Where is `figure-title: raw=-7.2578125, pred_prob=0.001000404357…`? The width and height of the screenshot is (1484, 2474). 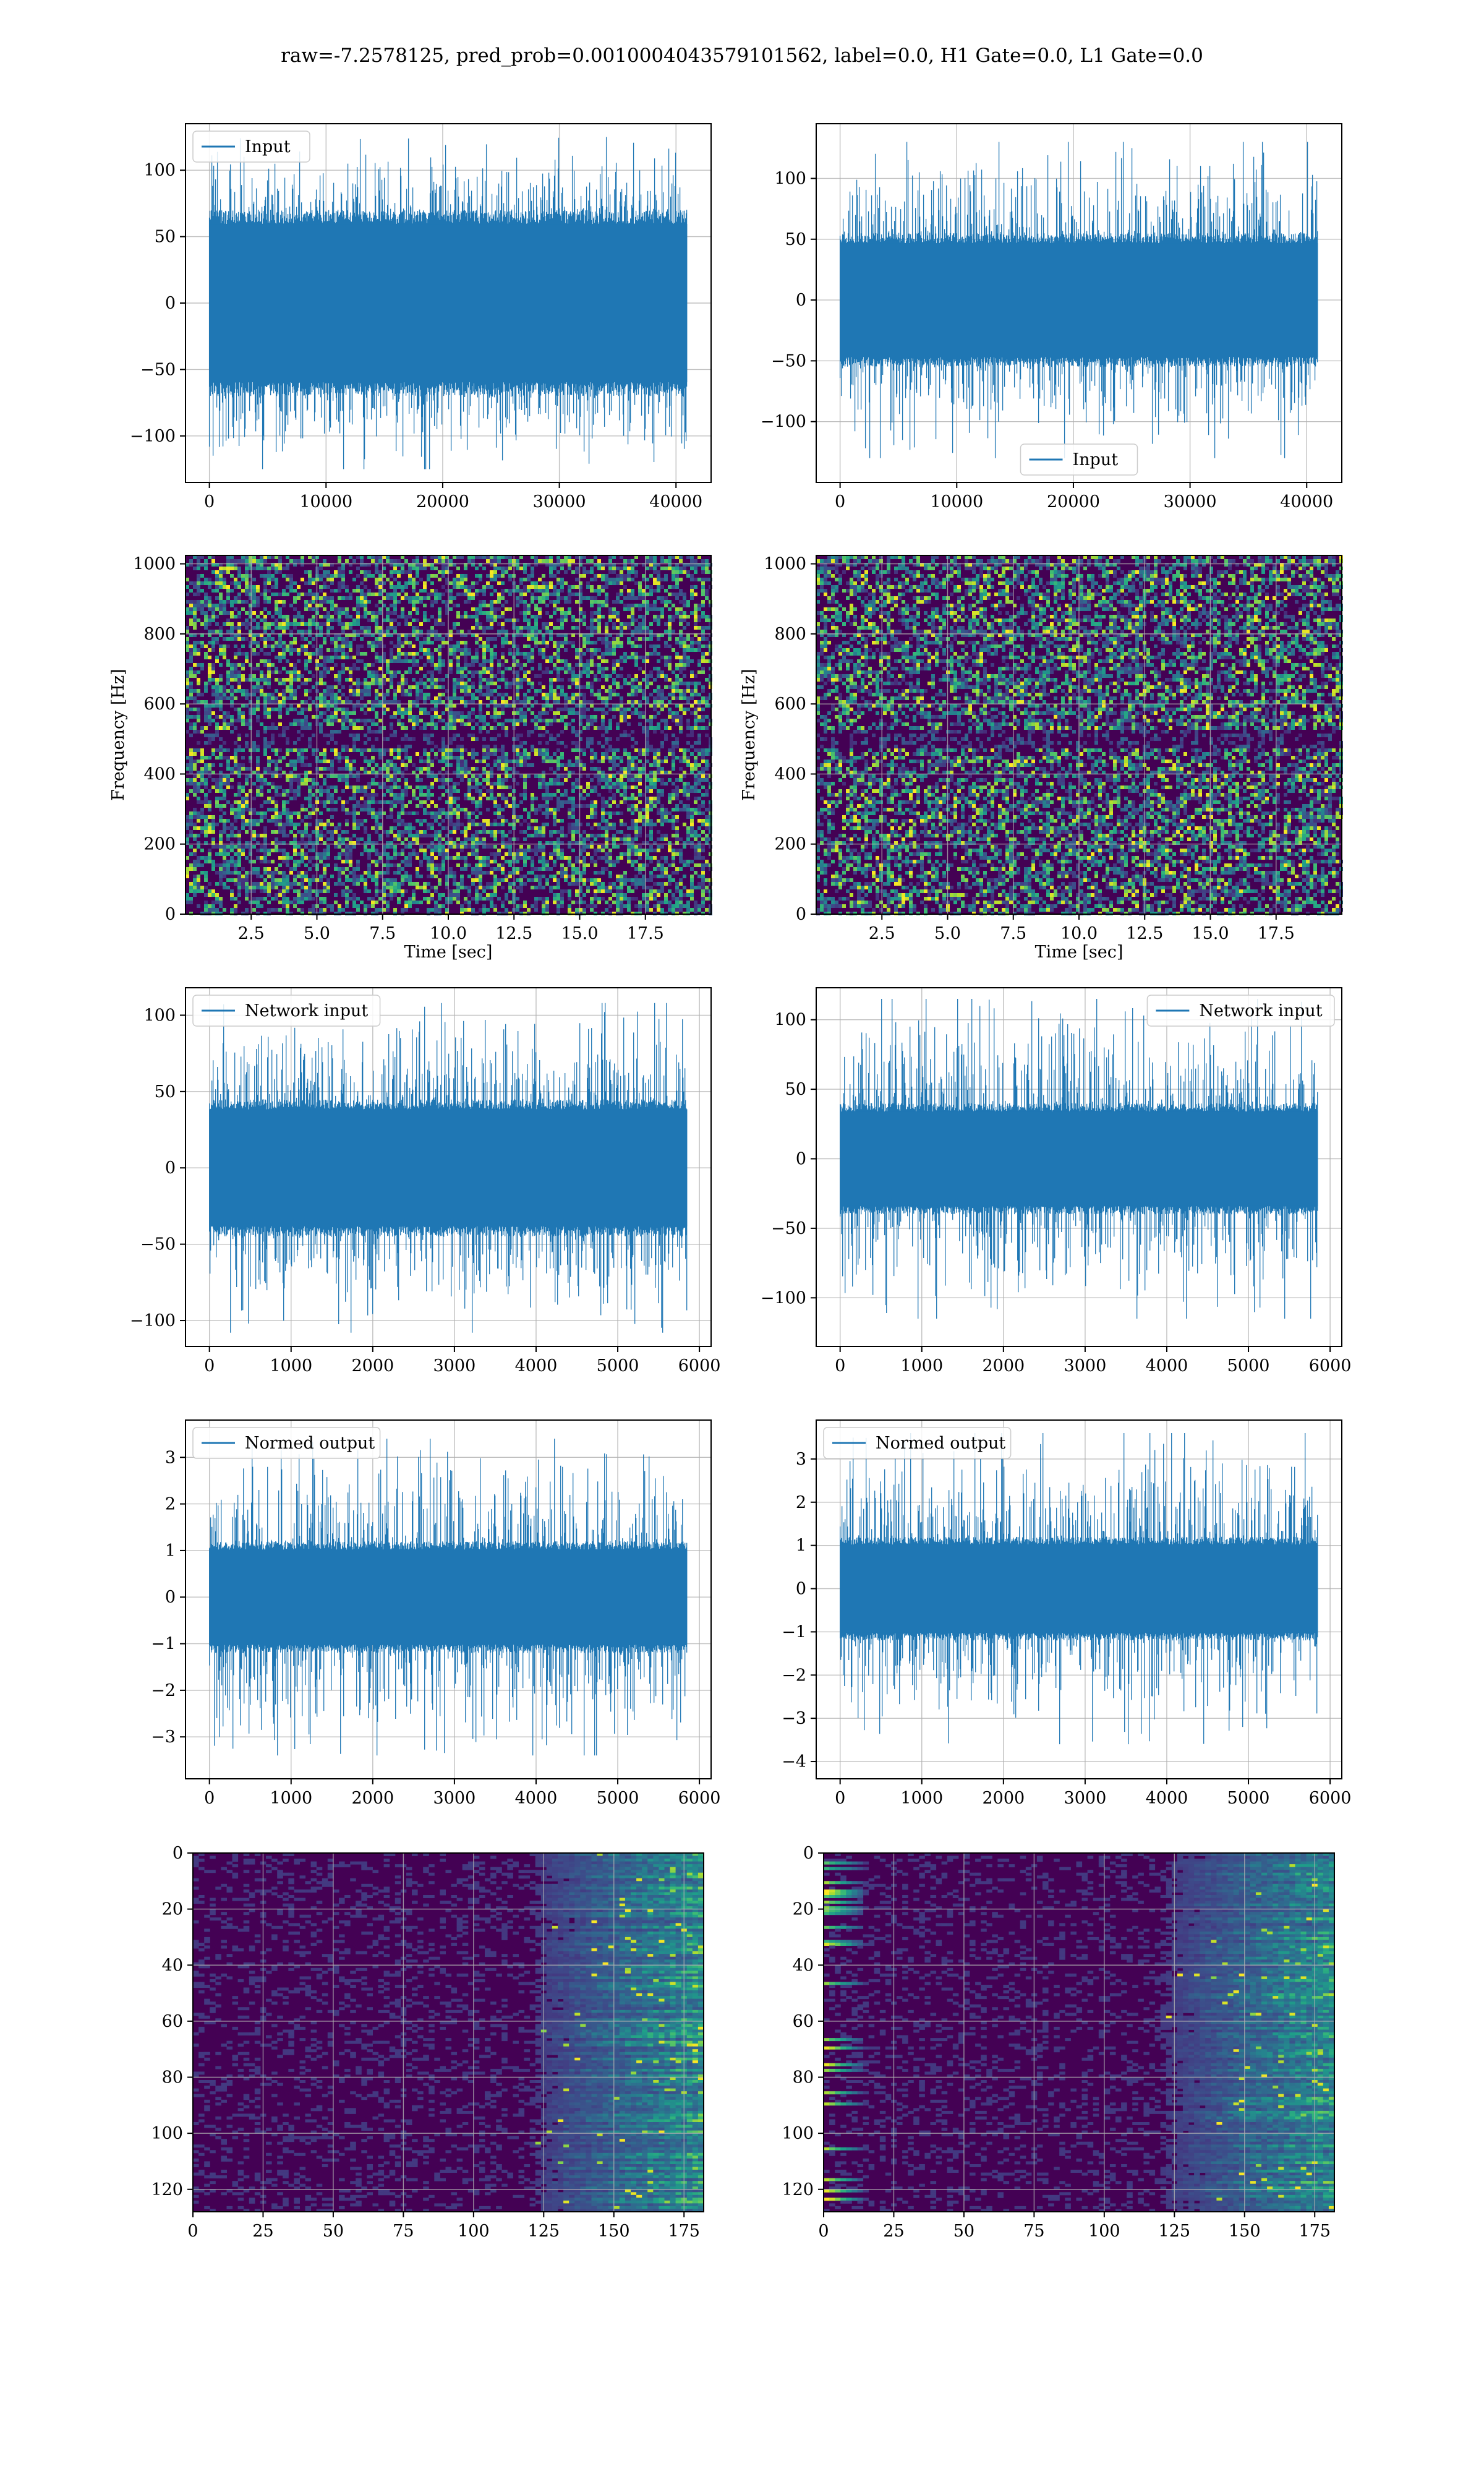 figure-title: raw=-7.2578125, pred_prob=0.001000404357… is located at coordinates (742, 56).